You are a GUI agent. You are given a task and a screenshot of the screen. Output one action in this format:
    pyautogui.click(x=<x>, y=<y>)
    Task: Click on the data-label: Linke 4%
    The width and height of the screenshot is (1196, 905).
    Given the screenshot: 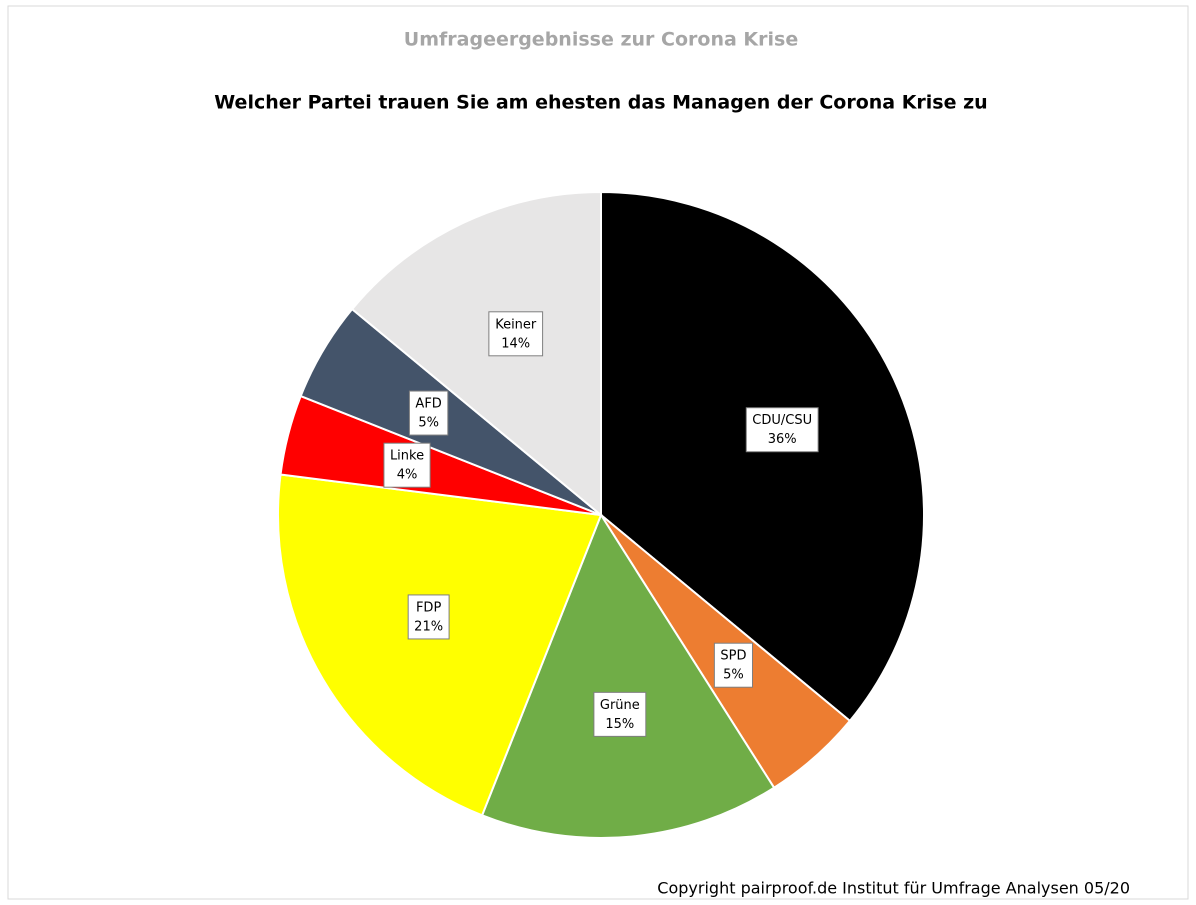 What is the action you would take?
    pyautogui.click(x=407, y=465)
    